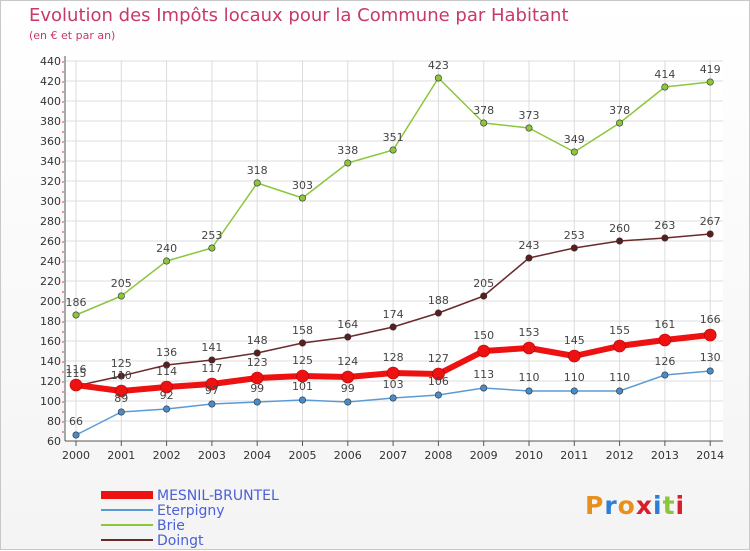 The height and width of the screenshot is (551, 750). What do you see at coordinates (669, 505) in the screenshot?
I see `logo-letter: t` at bounding box center [669, 505].